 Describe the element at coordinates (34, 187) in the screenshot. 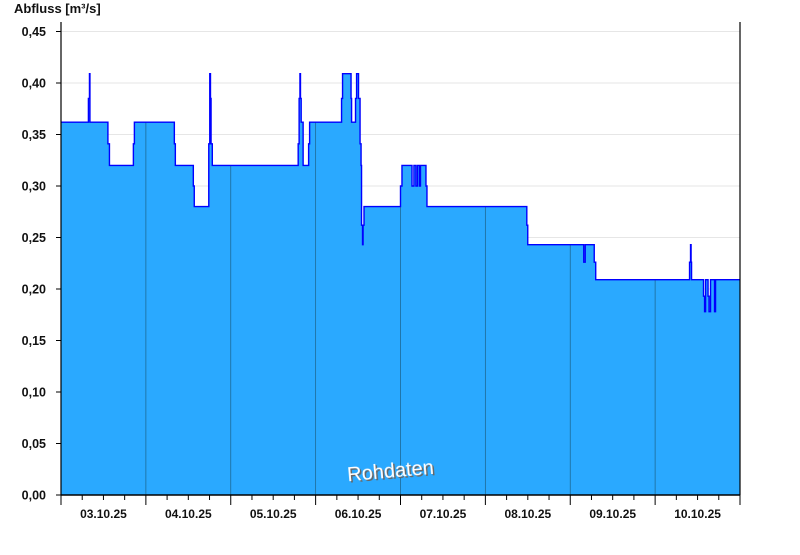

I see `y-tick-label: 0,30` at that location.